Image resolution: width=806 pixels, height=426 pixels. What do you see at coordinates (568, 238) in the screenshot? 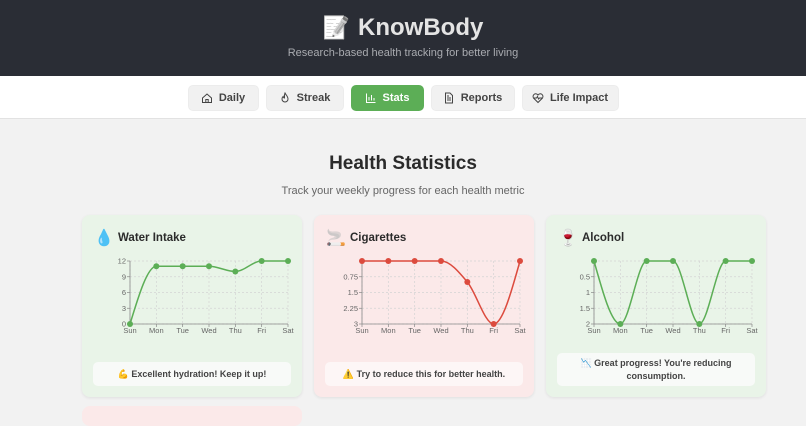
I see `wine-glass-icon: 🍷` at bounding box center [568, 238].